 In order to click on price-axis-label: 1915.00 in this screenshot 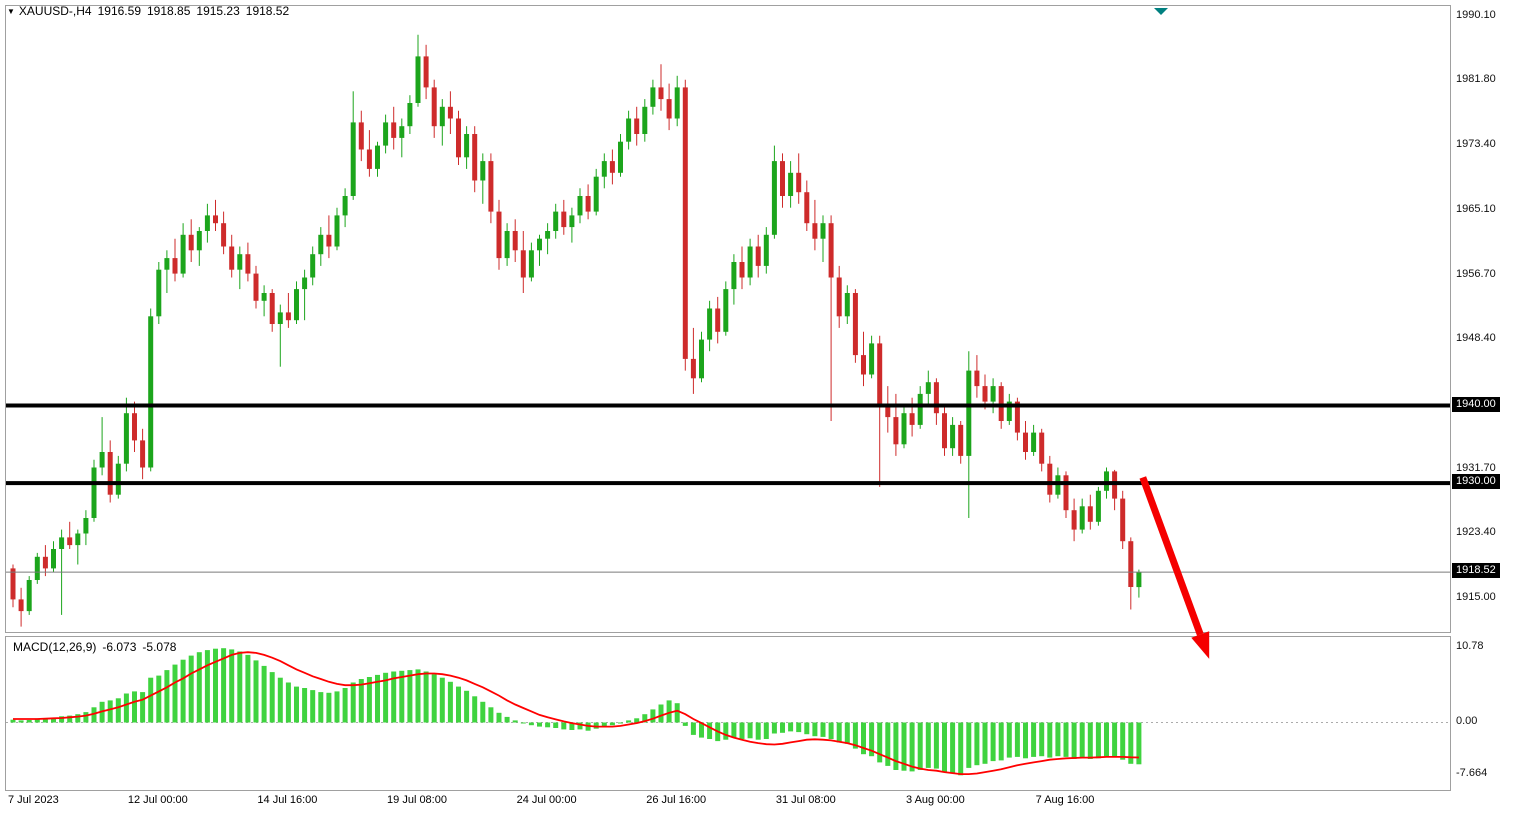, I will do `click(1476, 597)`.